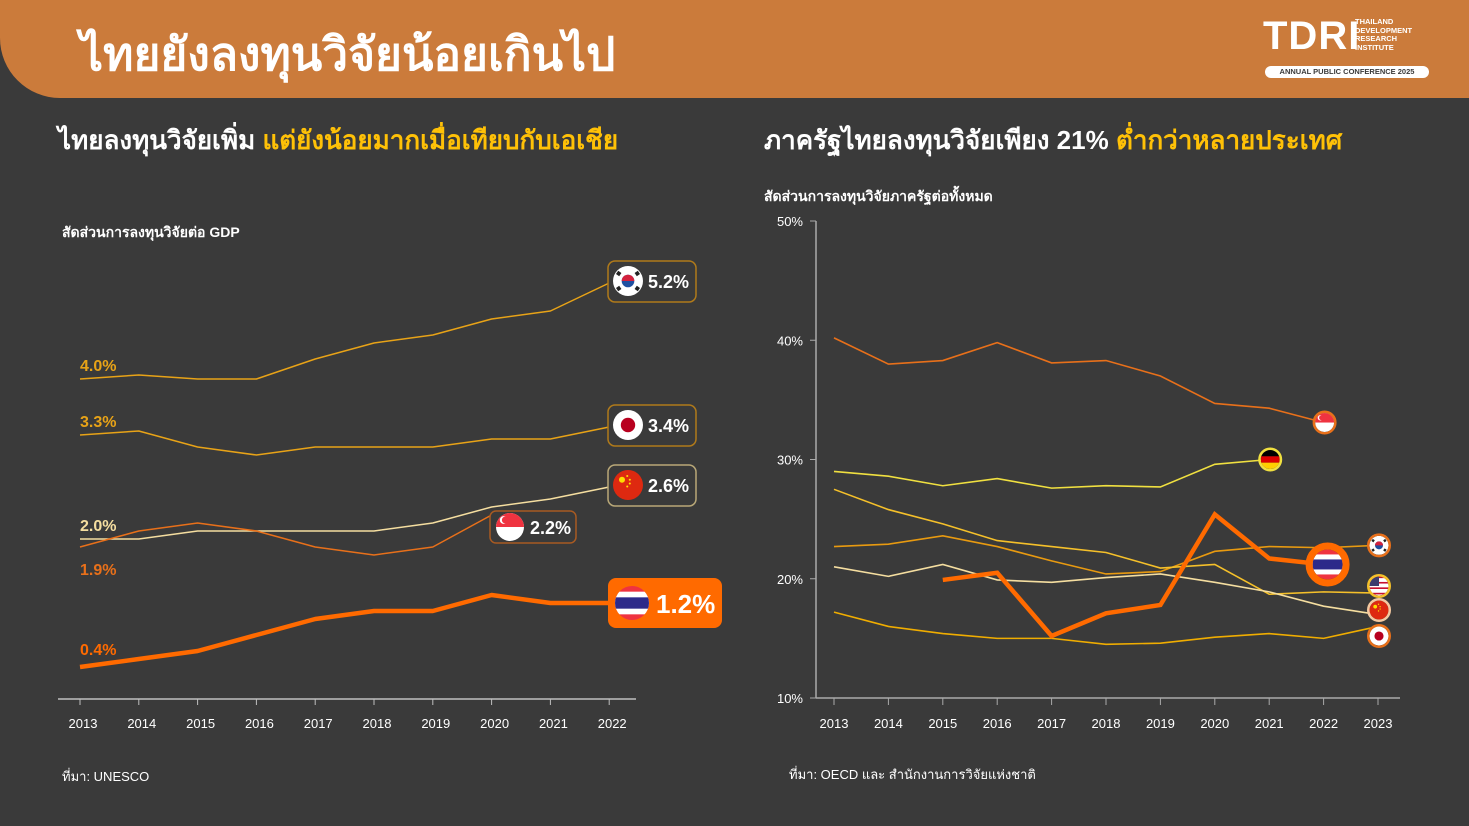 The width and height of the screenshot is (1469, 826). I want to click on left-source: ที่มา: UNESCO, so click(106, 776).